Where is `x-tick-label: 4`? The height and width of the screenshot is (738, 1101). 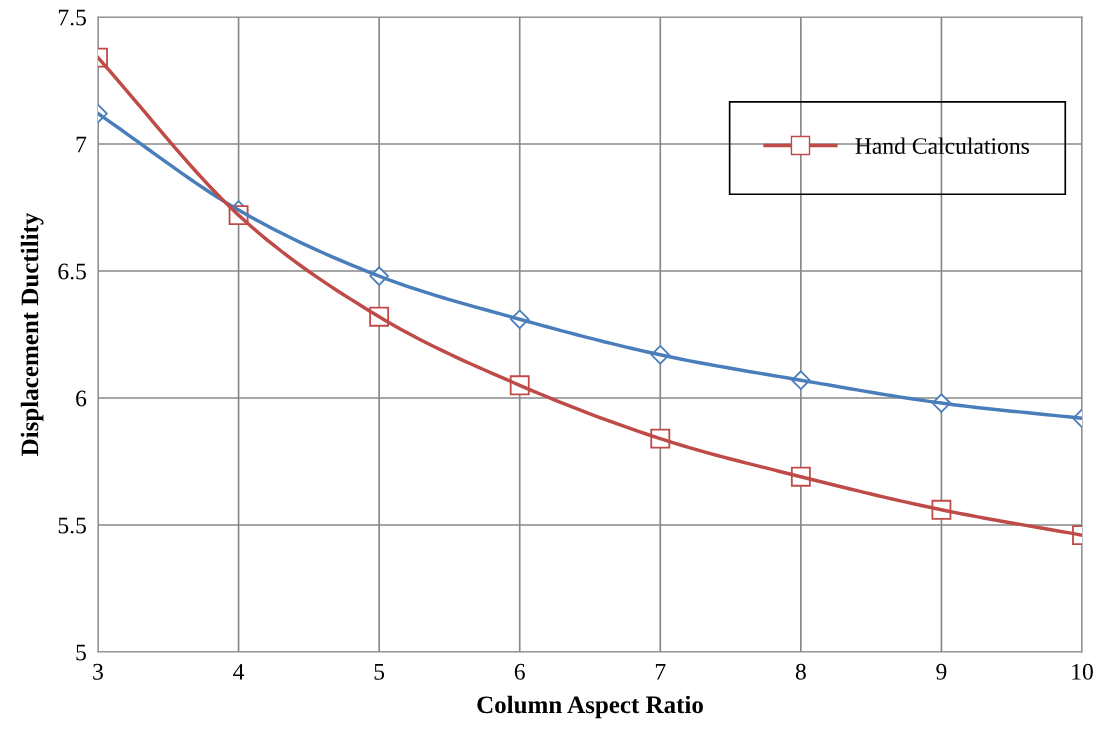 x-tick-label: 4 is located at coordinates (239, 671).